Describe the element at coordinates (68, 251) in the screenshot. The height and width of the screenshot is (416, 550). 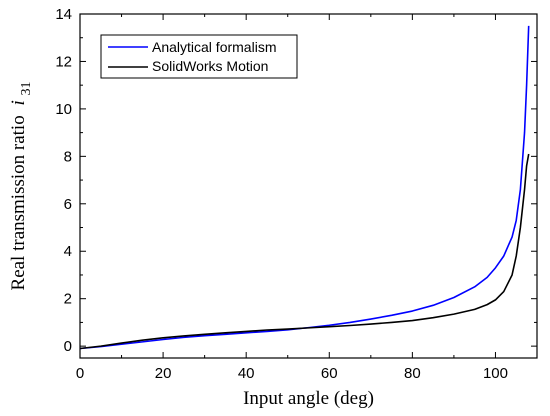
I see `y-tick-label: 4` at that location.